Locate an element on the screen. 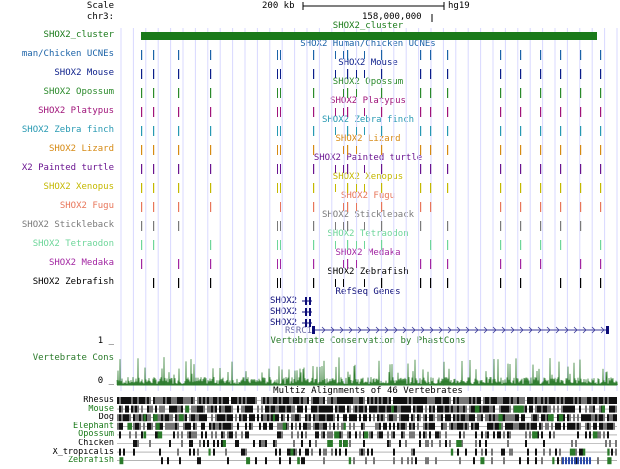 The width and height of the screenshot is (620, 469). track-label: SHOX2 Platypus is located at coordinates (76, 111).